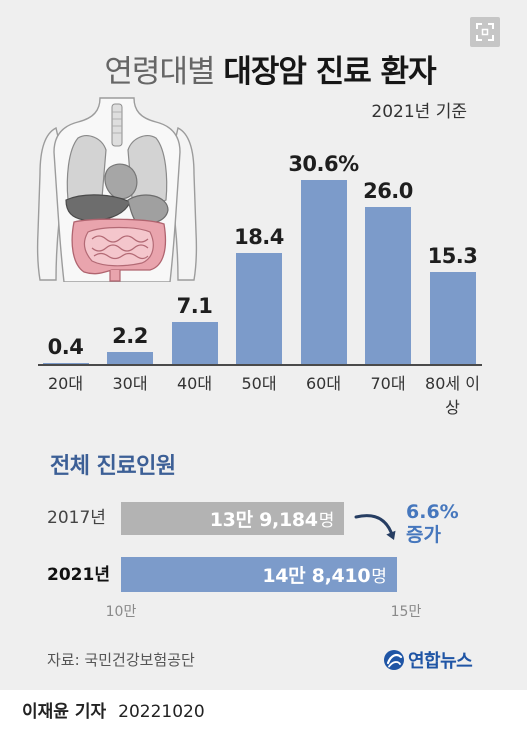 The height and width of the screenshot is (737, 527). What do you see at coordinates (388, 191) in the screenshot?
I see `bar-value-label: 26.0` at bounding box center [388, 191].